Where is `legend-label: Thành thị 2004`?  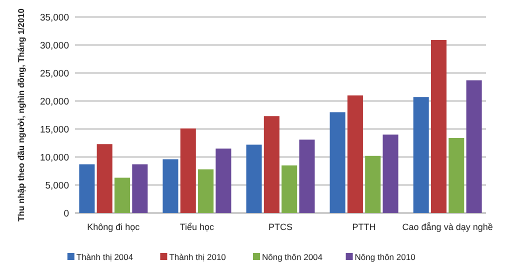
legend-label: Thành thị 2004 is located at coordinates (105, 257).